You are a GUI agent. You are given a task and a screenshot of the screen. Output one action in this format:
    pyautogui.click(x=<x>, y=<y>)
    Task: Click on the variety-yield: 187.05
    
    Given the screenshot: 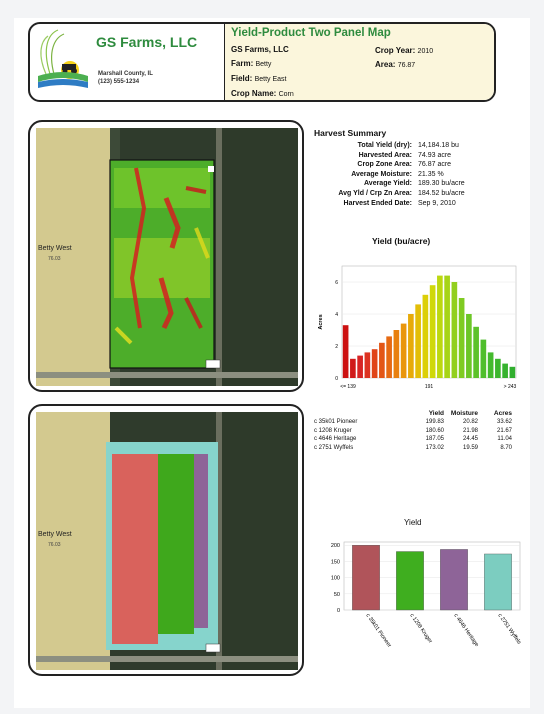 What is the action you would take?
    pyautogui.click(x=434, y=439)
    